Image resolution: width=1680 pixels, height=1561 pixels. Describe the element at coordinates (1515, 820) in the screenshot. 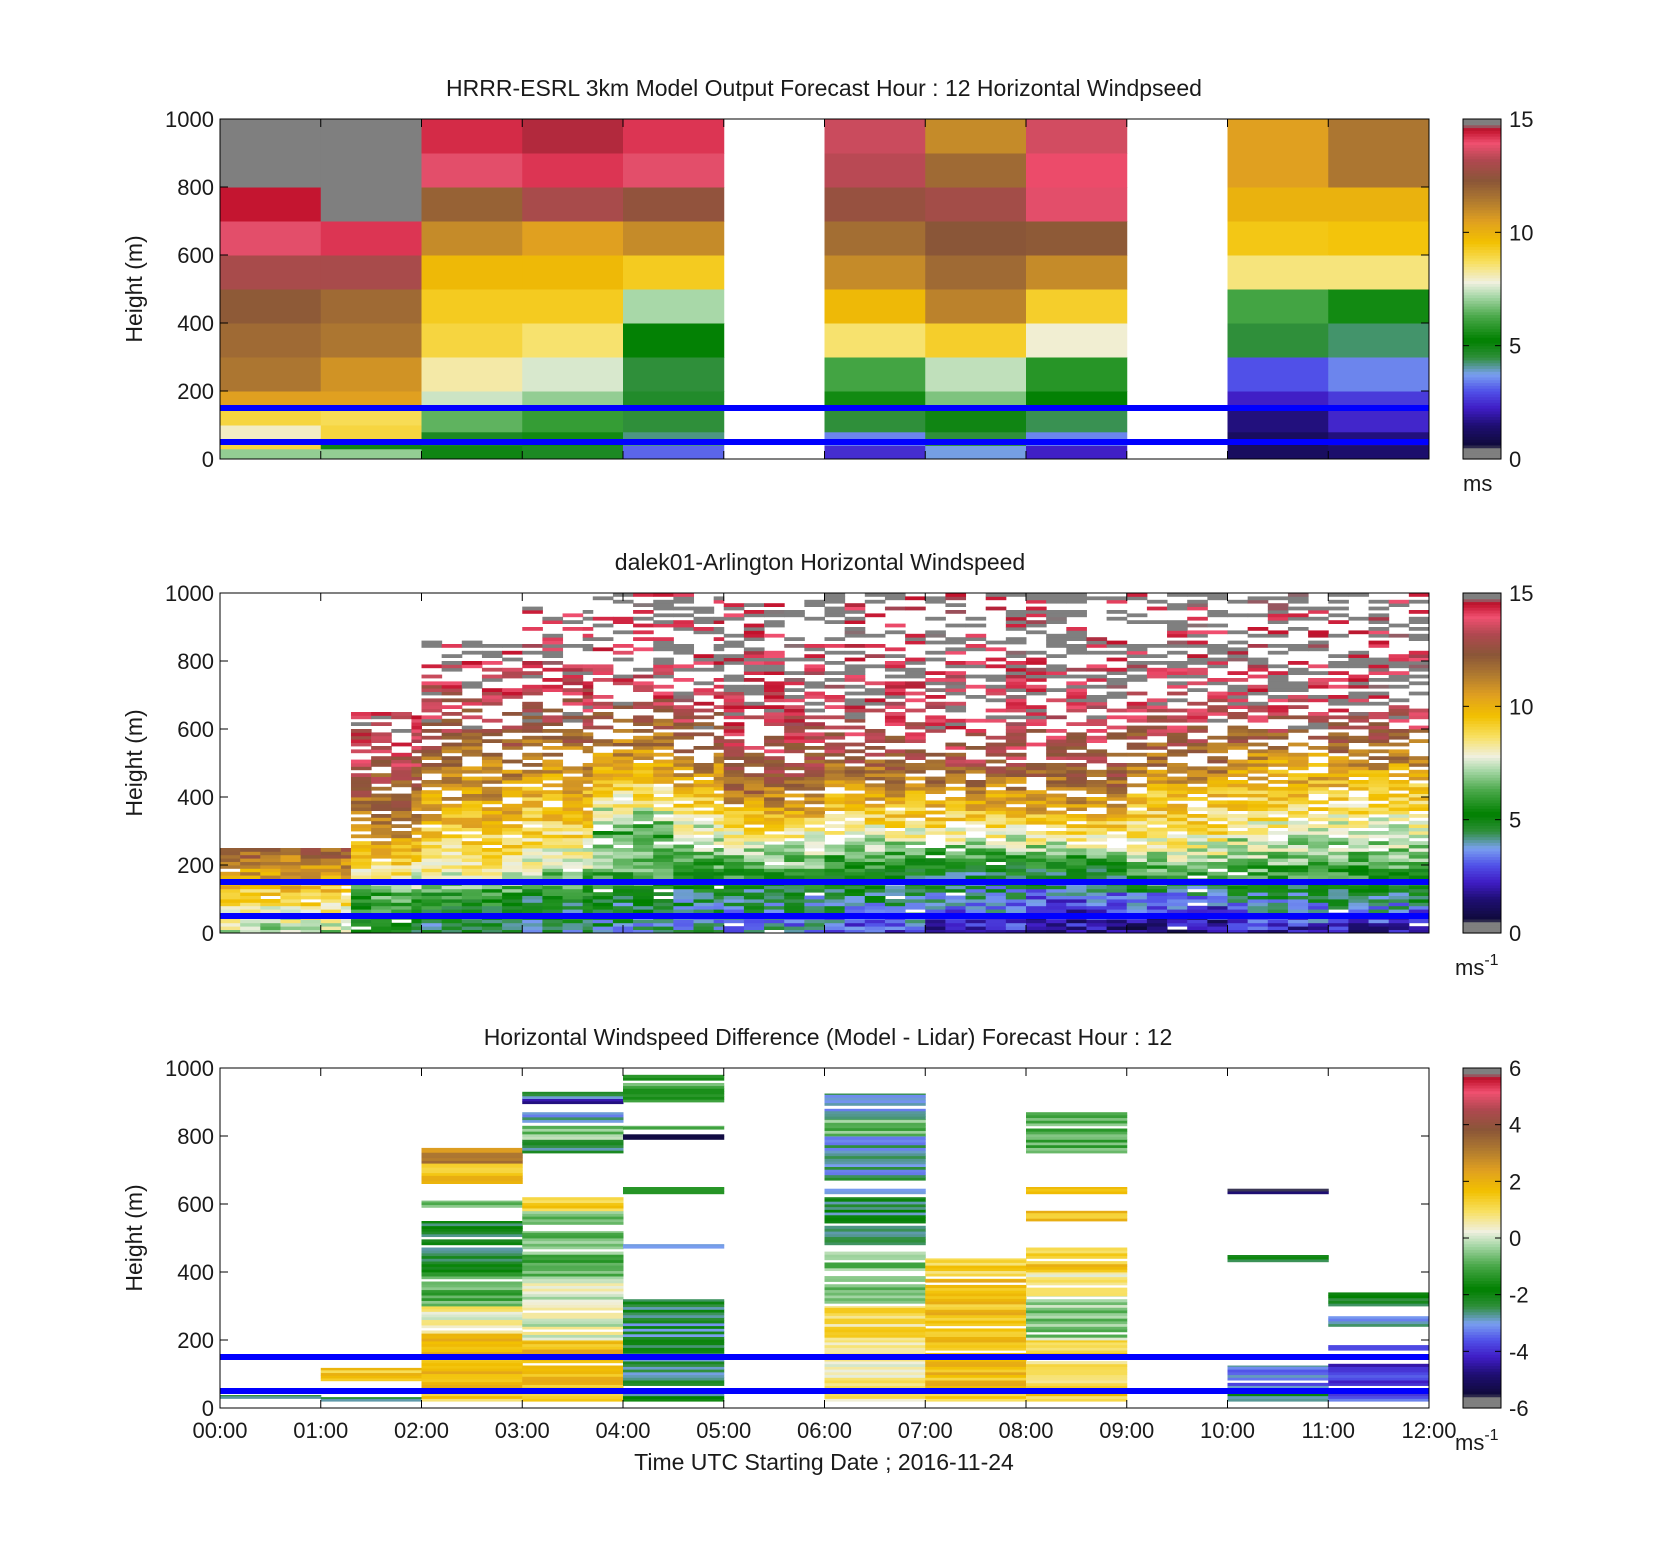

I see `colorbar-tick-label: 5` at that location.